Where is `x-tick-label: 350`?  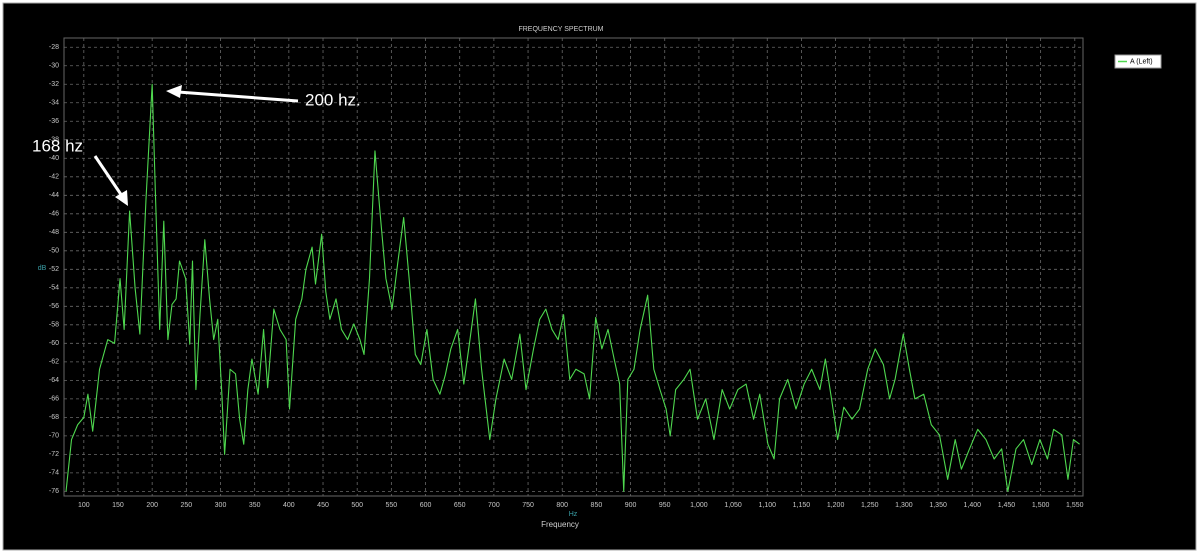
x-tick-label: 350 is located at coordinates (255, 505).